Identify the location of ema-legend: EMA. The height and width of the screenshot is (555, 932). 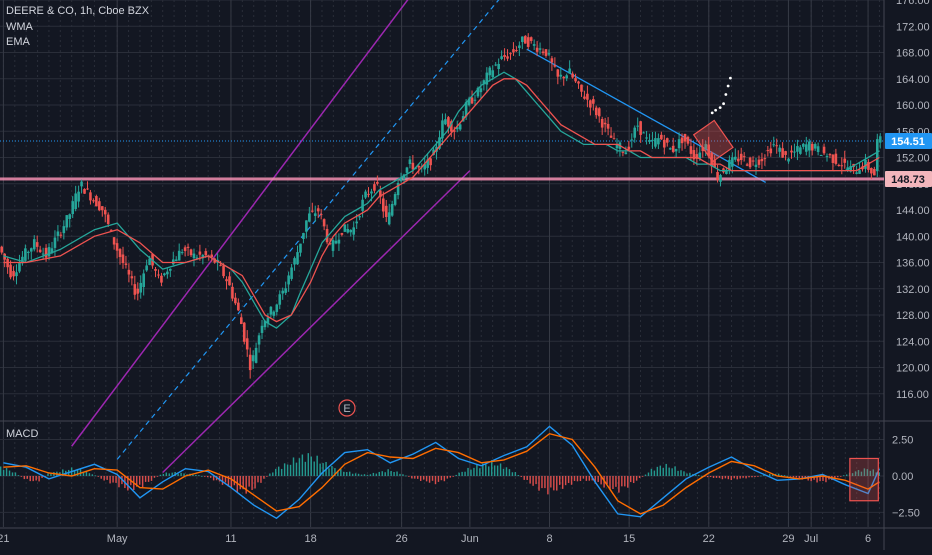
(18, 42).